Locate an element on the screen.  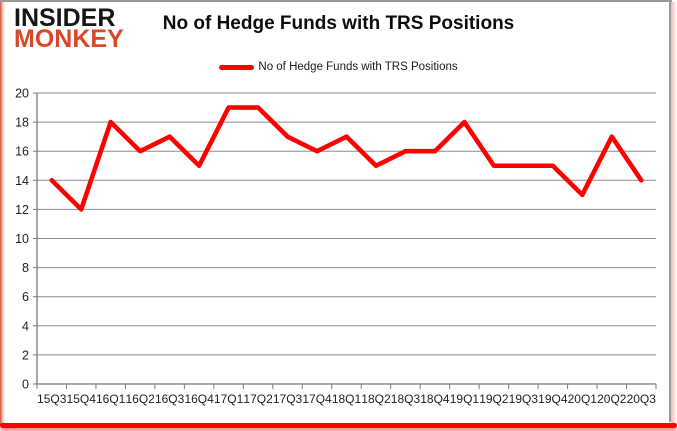
y-tick-label: 0 is located at coordinates (25, 385).